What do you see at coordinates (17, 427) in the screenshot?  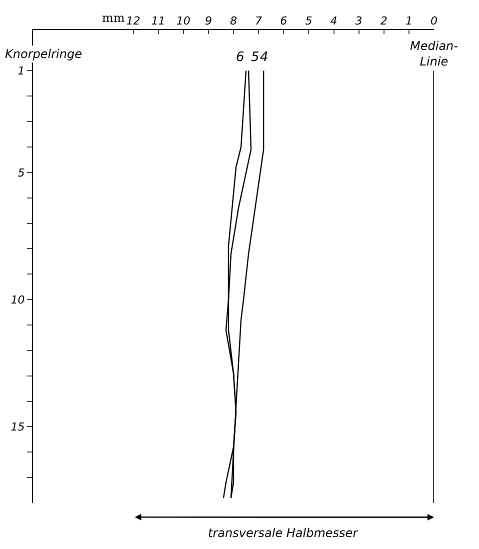 I see `y-tick-label: 15` at bounding box center [17, 427].